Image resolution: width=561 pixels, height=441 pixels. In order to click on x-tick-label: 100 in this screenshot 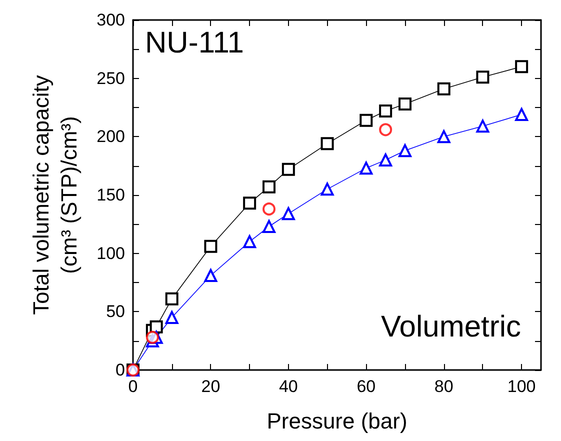, I will do `click(521, 386)`.